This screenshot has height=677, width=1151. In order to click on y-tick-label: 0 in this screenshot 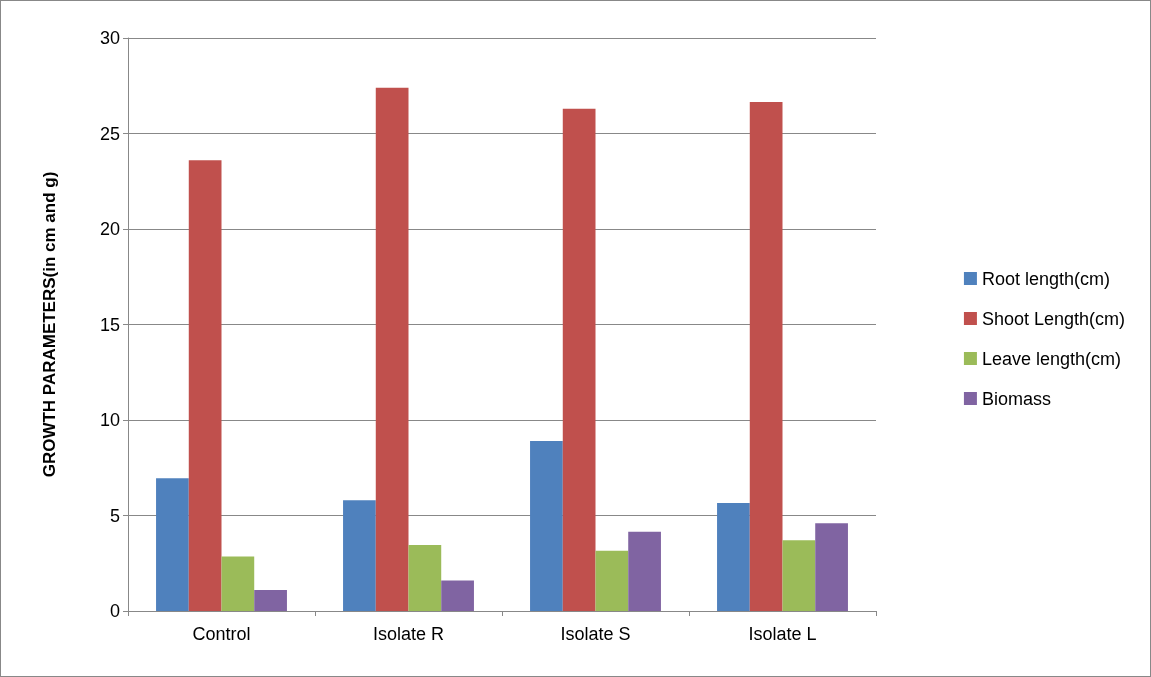, I will do `click(114, 611)`.